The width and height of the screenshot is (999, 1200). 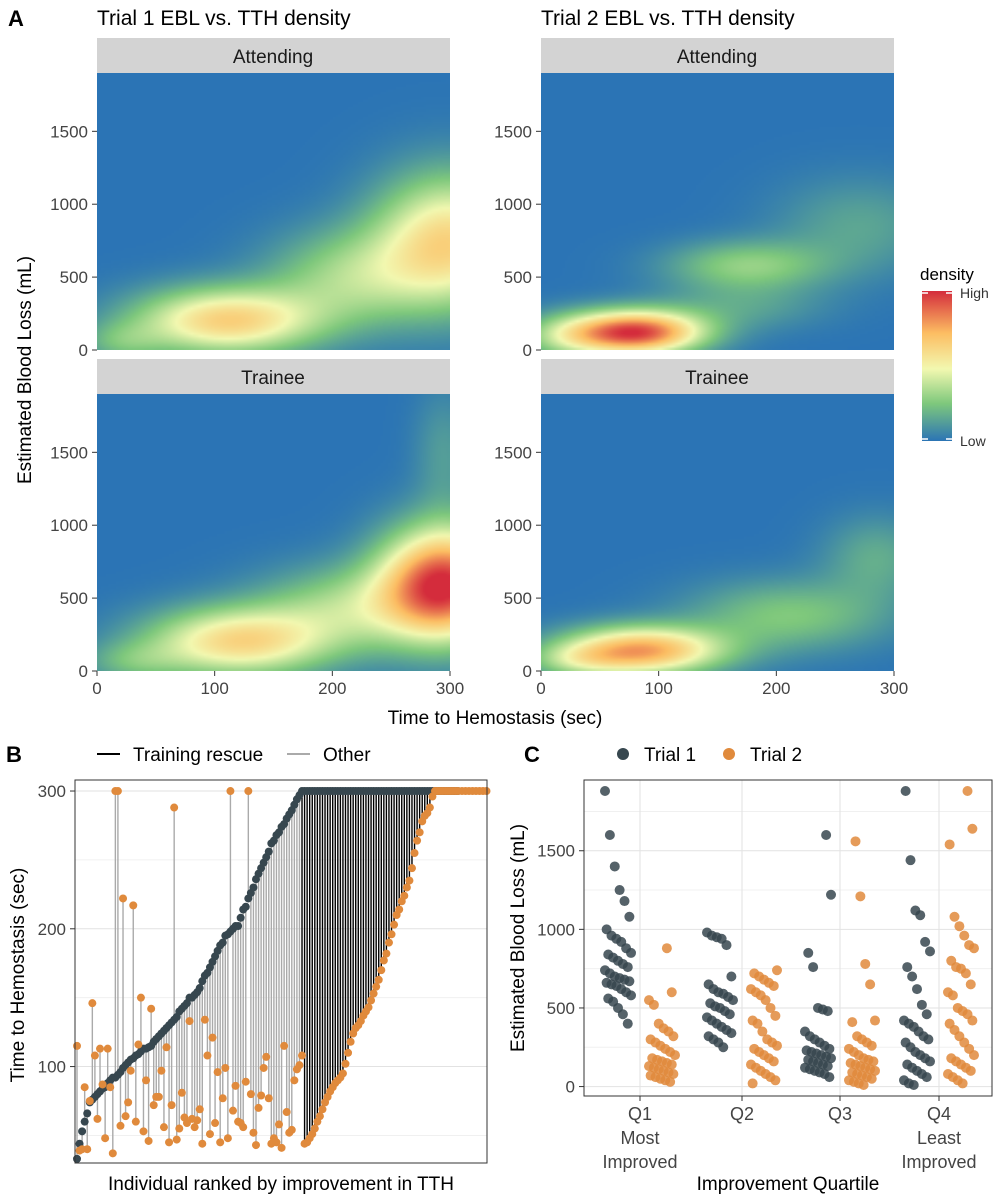 I want to click on panel-c-y-axis-label: Estimated Blood Loss (mL), so click(x=518, y=938).